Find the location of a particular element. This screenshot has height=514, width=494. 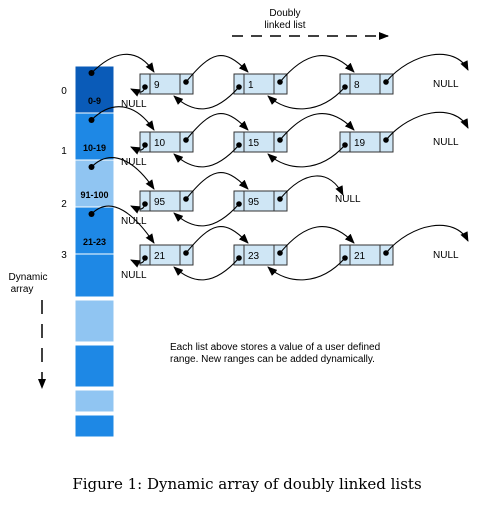

array-index-label: 0 is located at coordinates (64, 91).